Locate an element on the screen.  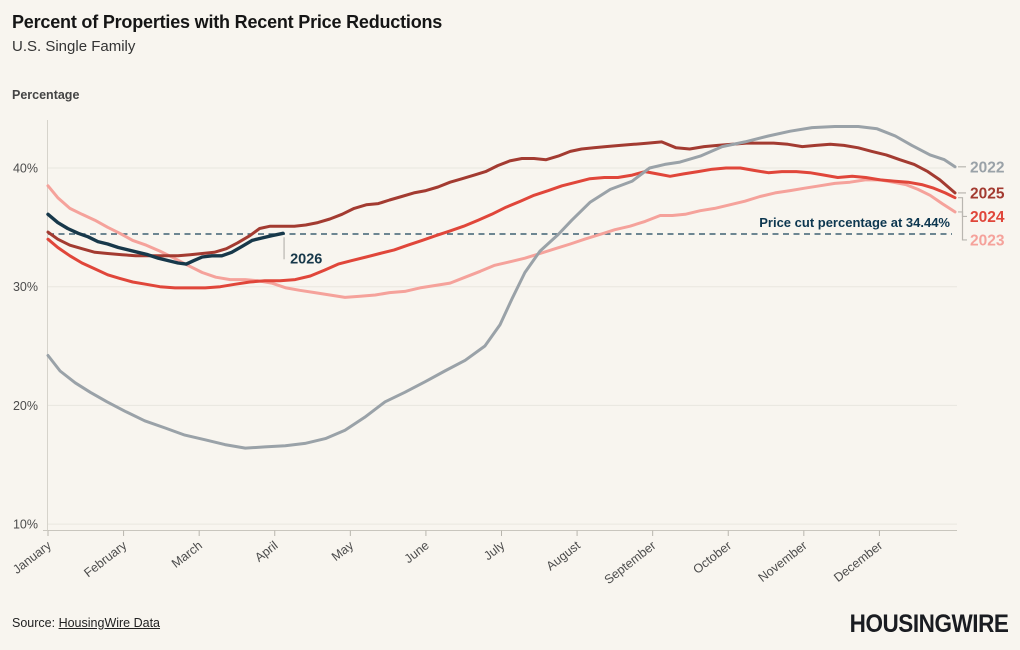
x-tick-label: May is located at coordinates (343, 551).